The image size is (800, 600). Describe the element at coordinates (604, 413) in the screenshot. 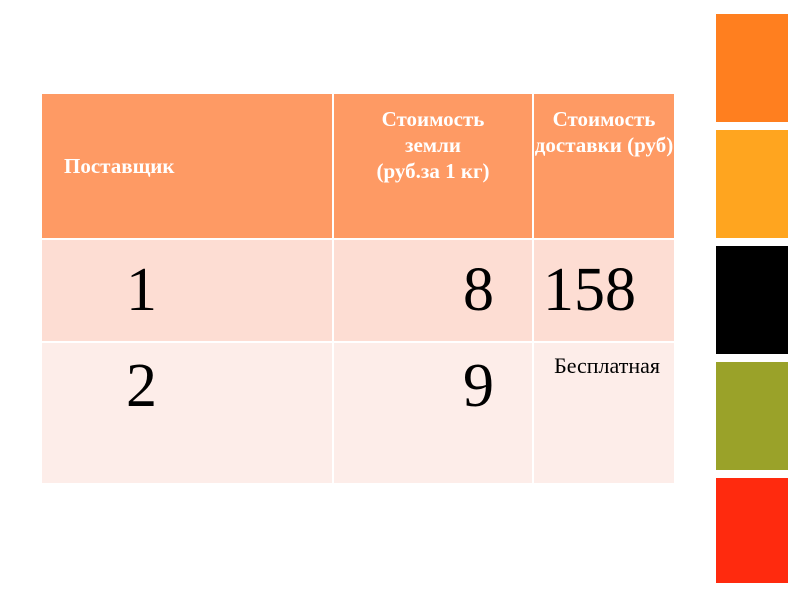

I see `cell-delivery-cost: Бесплатная` at that location.